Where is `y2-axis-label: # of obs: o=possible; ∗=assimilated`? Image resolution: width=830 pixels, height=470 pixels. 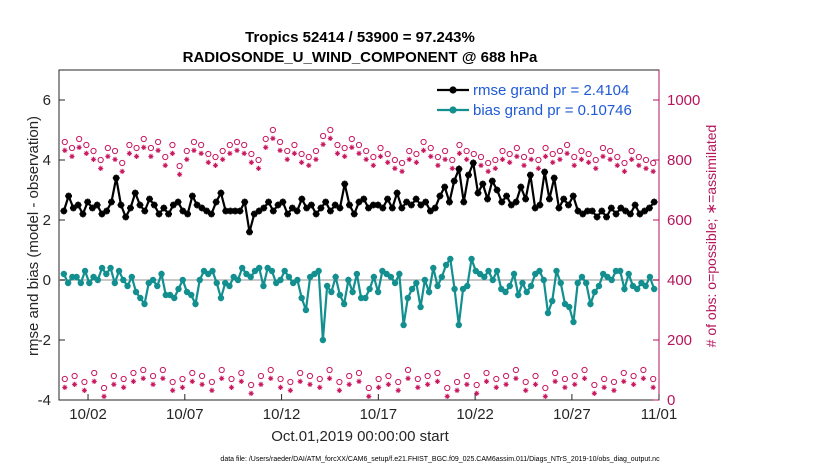 y2-axis-label: # of obs: o=possible; ∗=assimilated is located at coordinates (711, 236).